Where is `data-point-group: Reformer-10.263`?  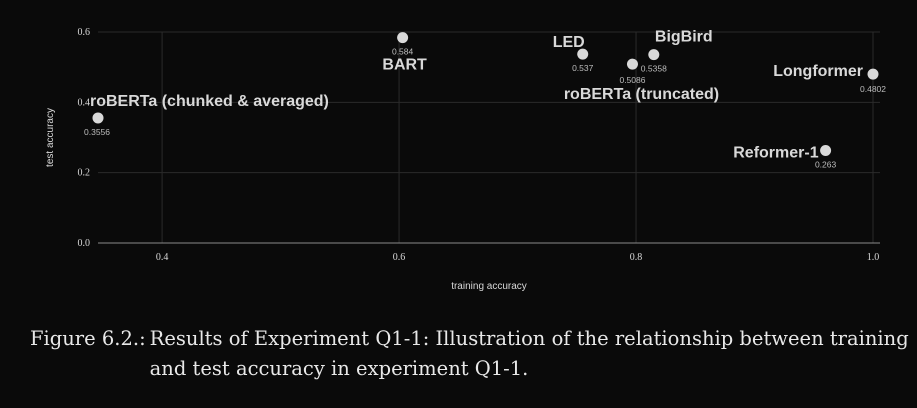 data-point-group: Reformer-10.263 is located at coordinates (784, 157).